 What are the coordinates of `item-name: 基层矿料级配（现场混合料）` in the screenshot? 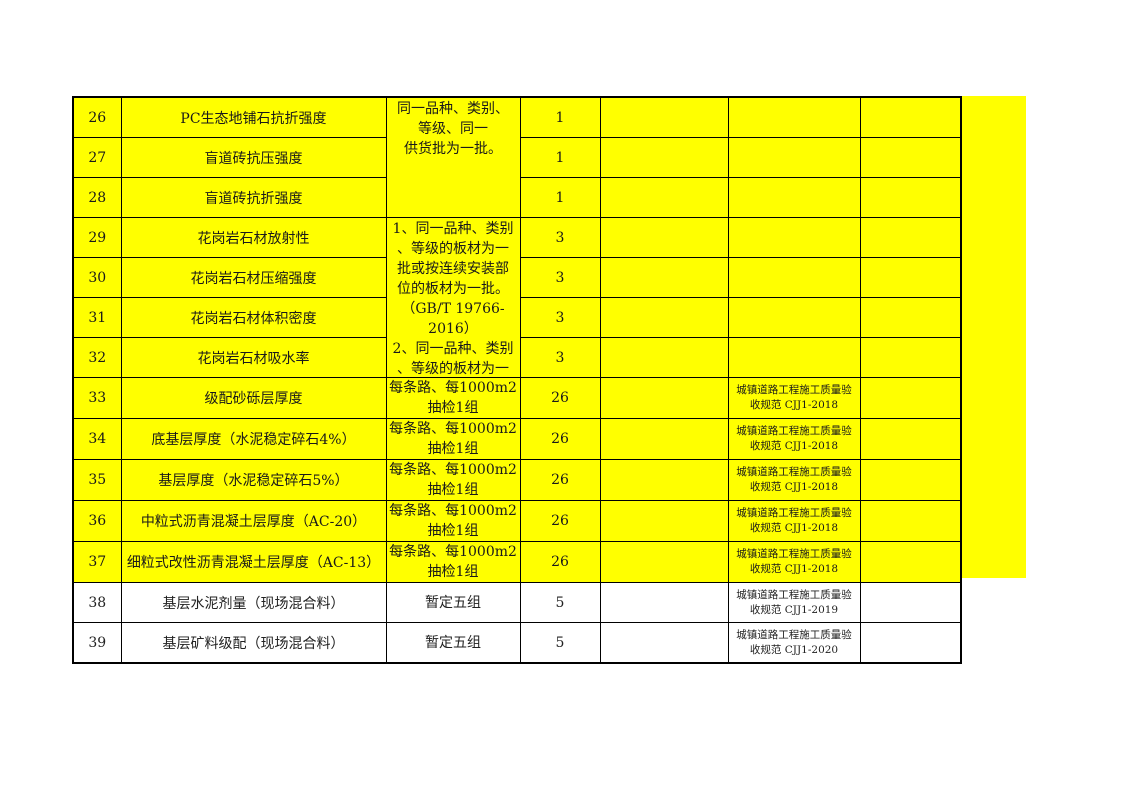 It's located at (253, 643).